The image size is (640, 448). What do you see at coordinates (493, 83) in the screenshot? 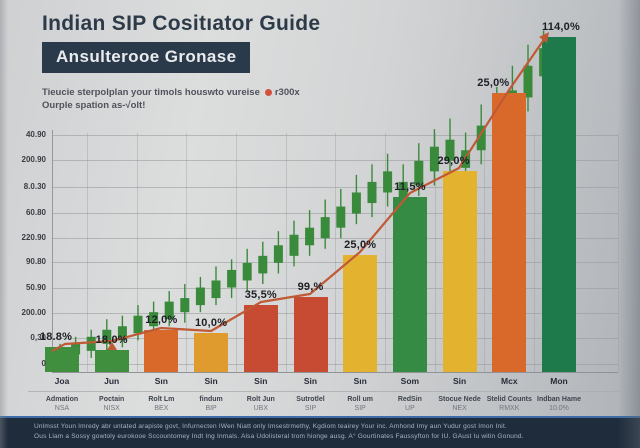
I see `bar-value-label: 25,0%` at bounding box center [493, 83].